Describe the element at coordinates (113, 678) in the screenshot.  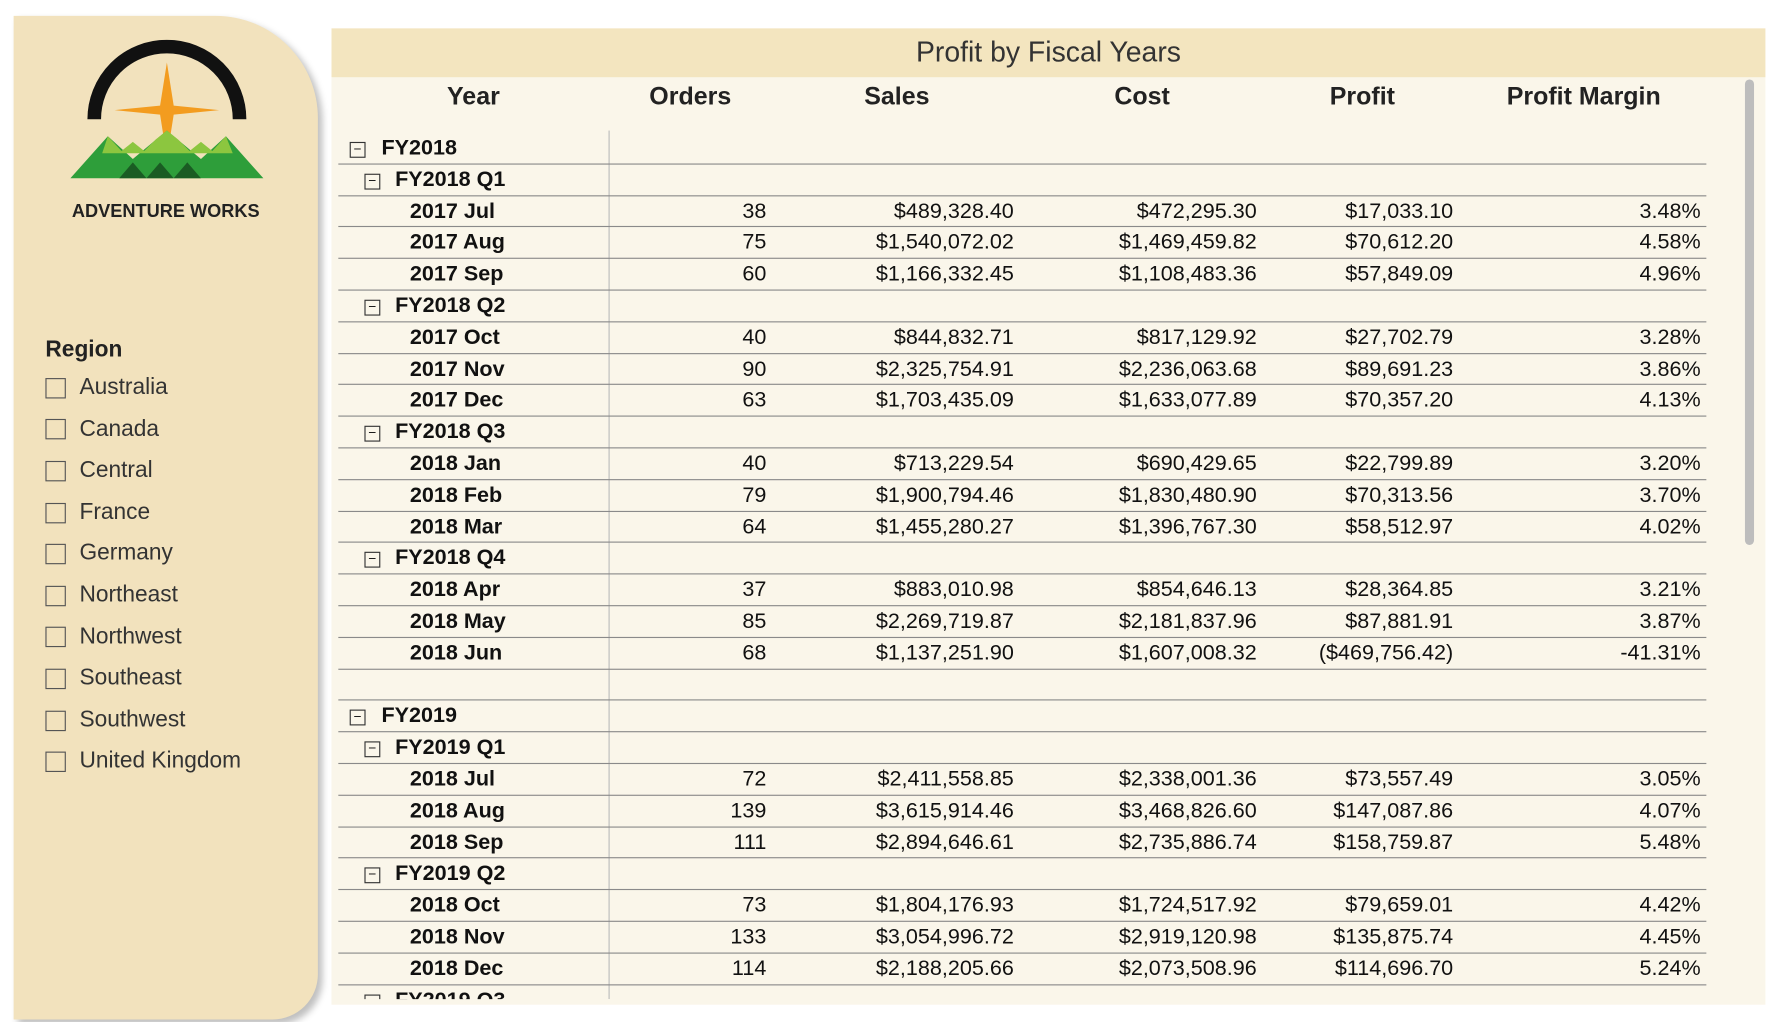
I see `filter-option: Southeast` at that location.